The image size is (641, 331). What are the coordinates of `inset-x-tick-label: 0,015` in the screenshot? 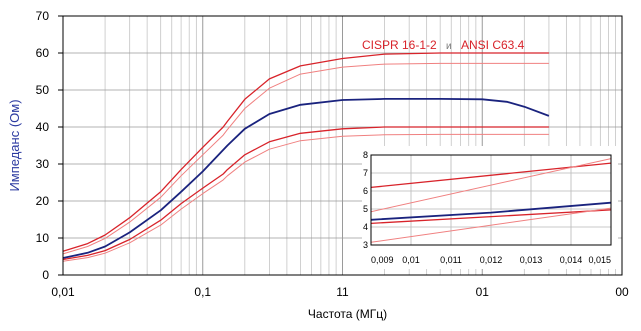 It's located at (599, 260).